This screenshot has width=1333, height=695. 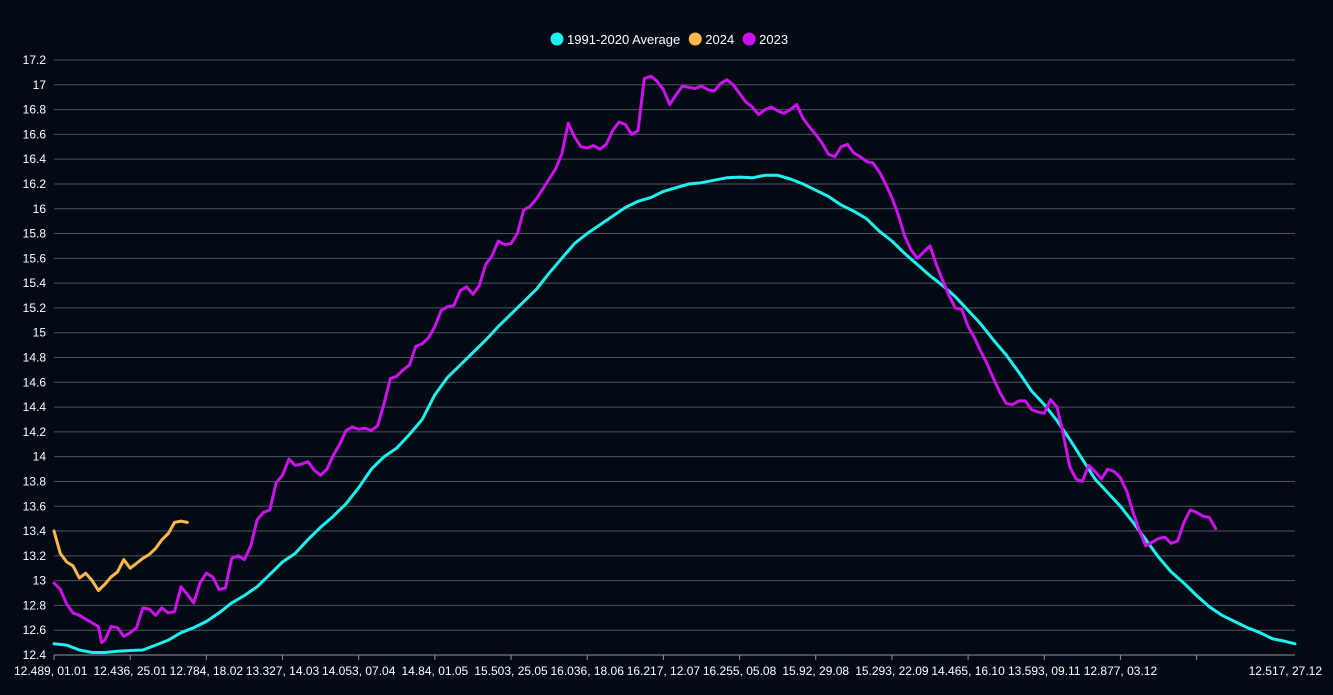 I want to click on legend-label: 2023, so click(x=773, y=39).